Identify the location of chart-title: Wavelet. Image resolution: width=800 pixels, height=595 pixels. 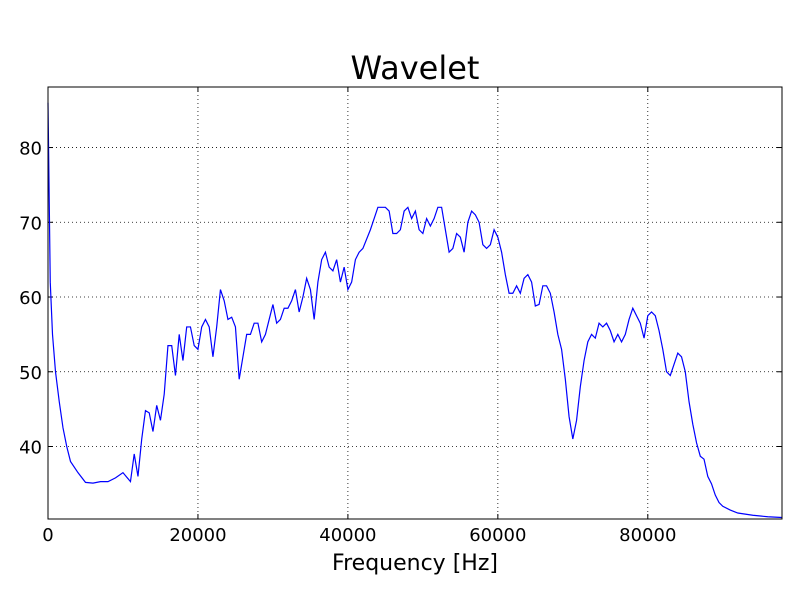
(415, 68).